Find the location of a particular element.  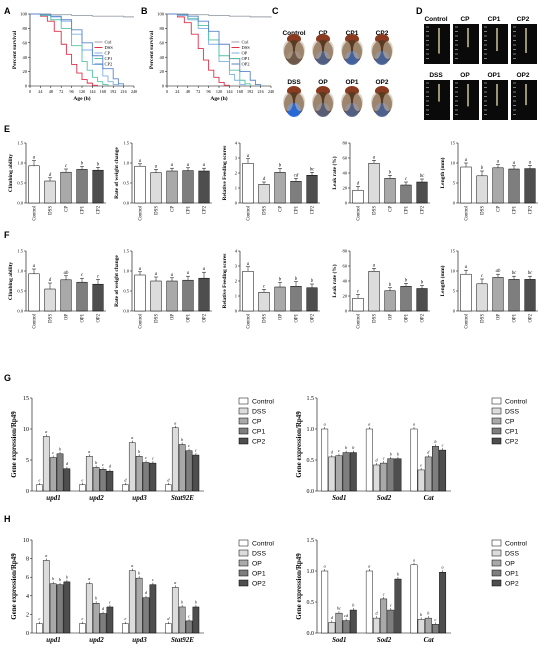

panel-letter-a: A is located at coordinates (7, 11).